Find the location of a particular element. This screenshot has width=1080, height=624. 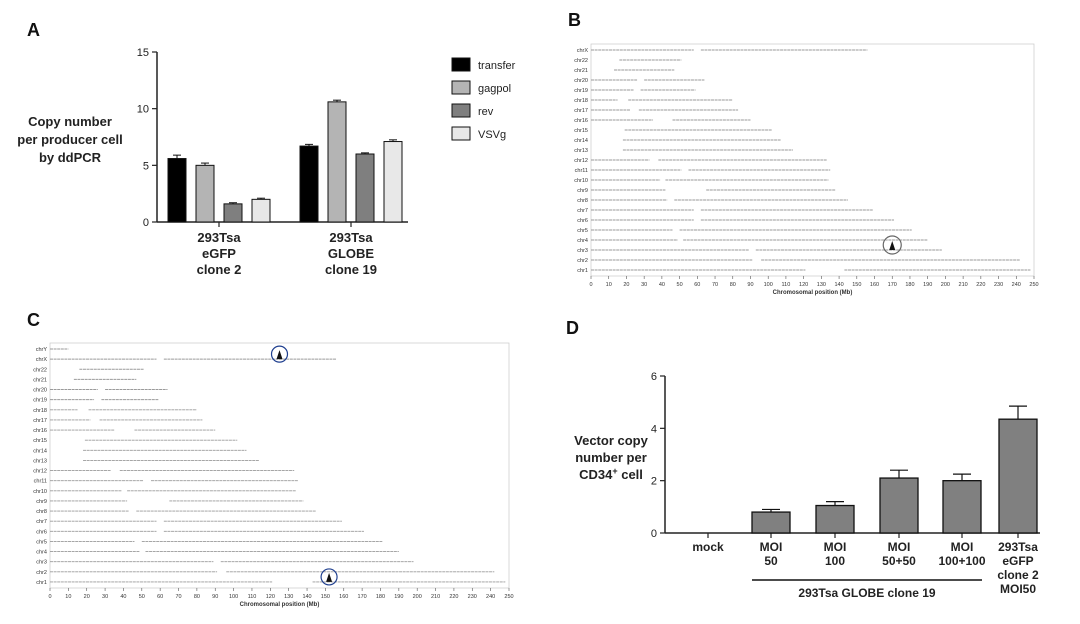

x-tick-label: 60 is located at coordinates (160, 597).